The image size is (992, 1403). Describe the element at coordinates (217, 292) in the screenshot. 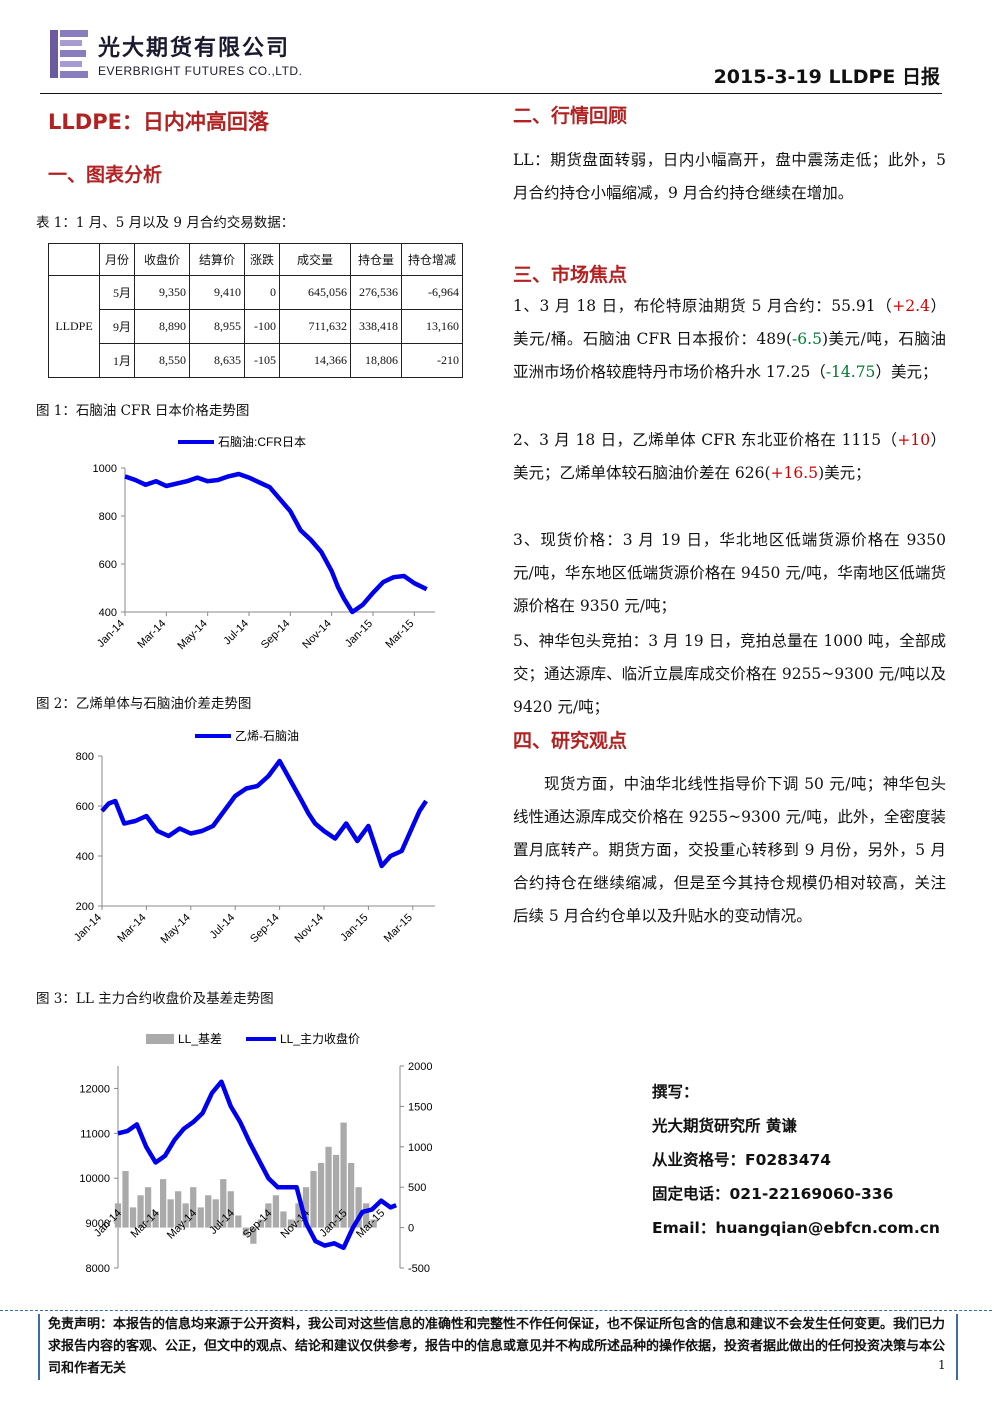

I see `table-cell: 9,410` at that location.